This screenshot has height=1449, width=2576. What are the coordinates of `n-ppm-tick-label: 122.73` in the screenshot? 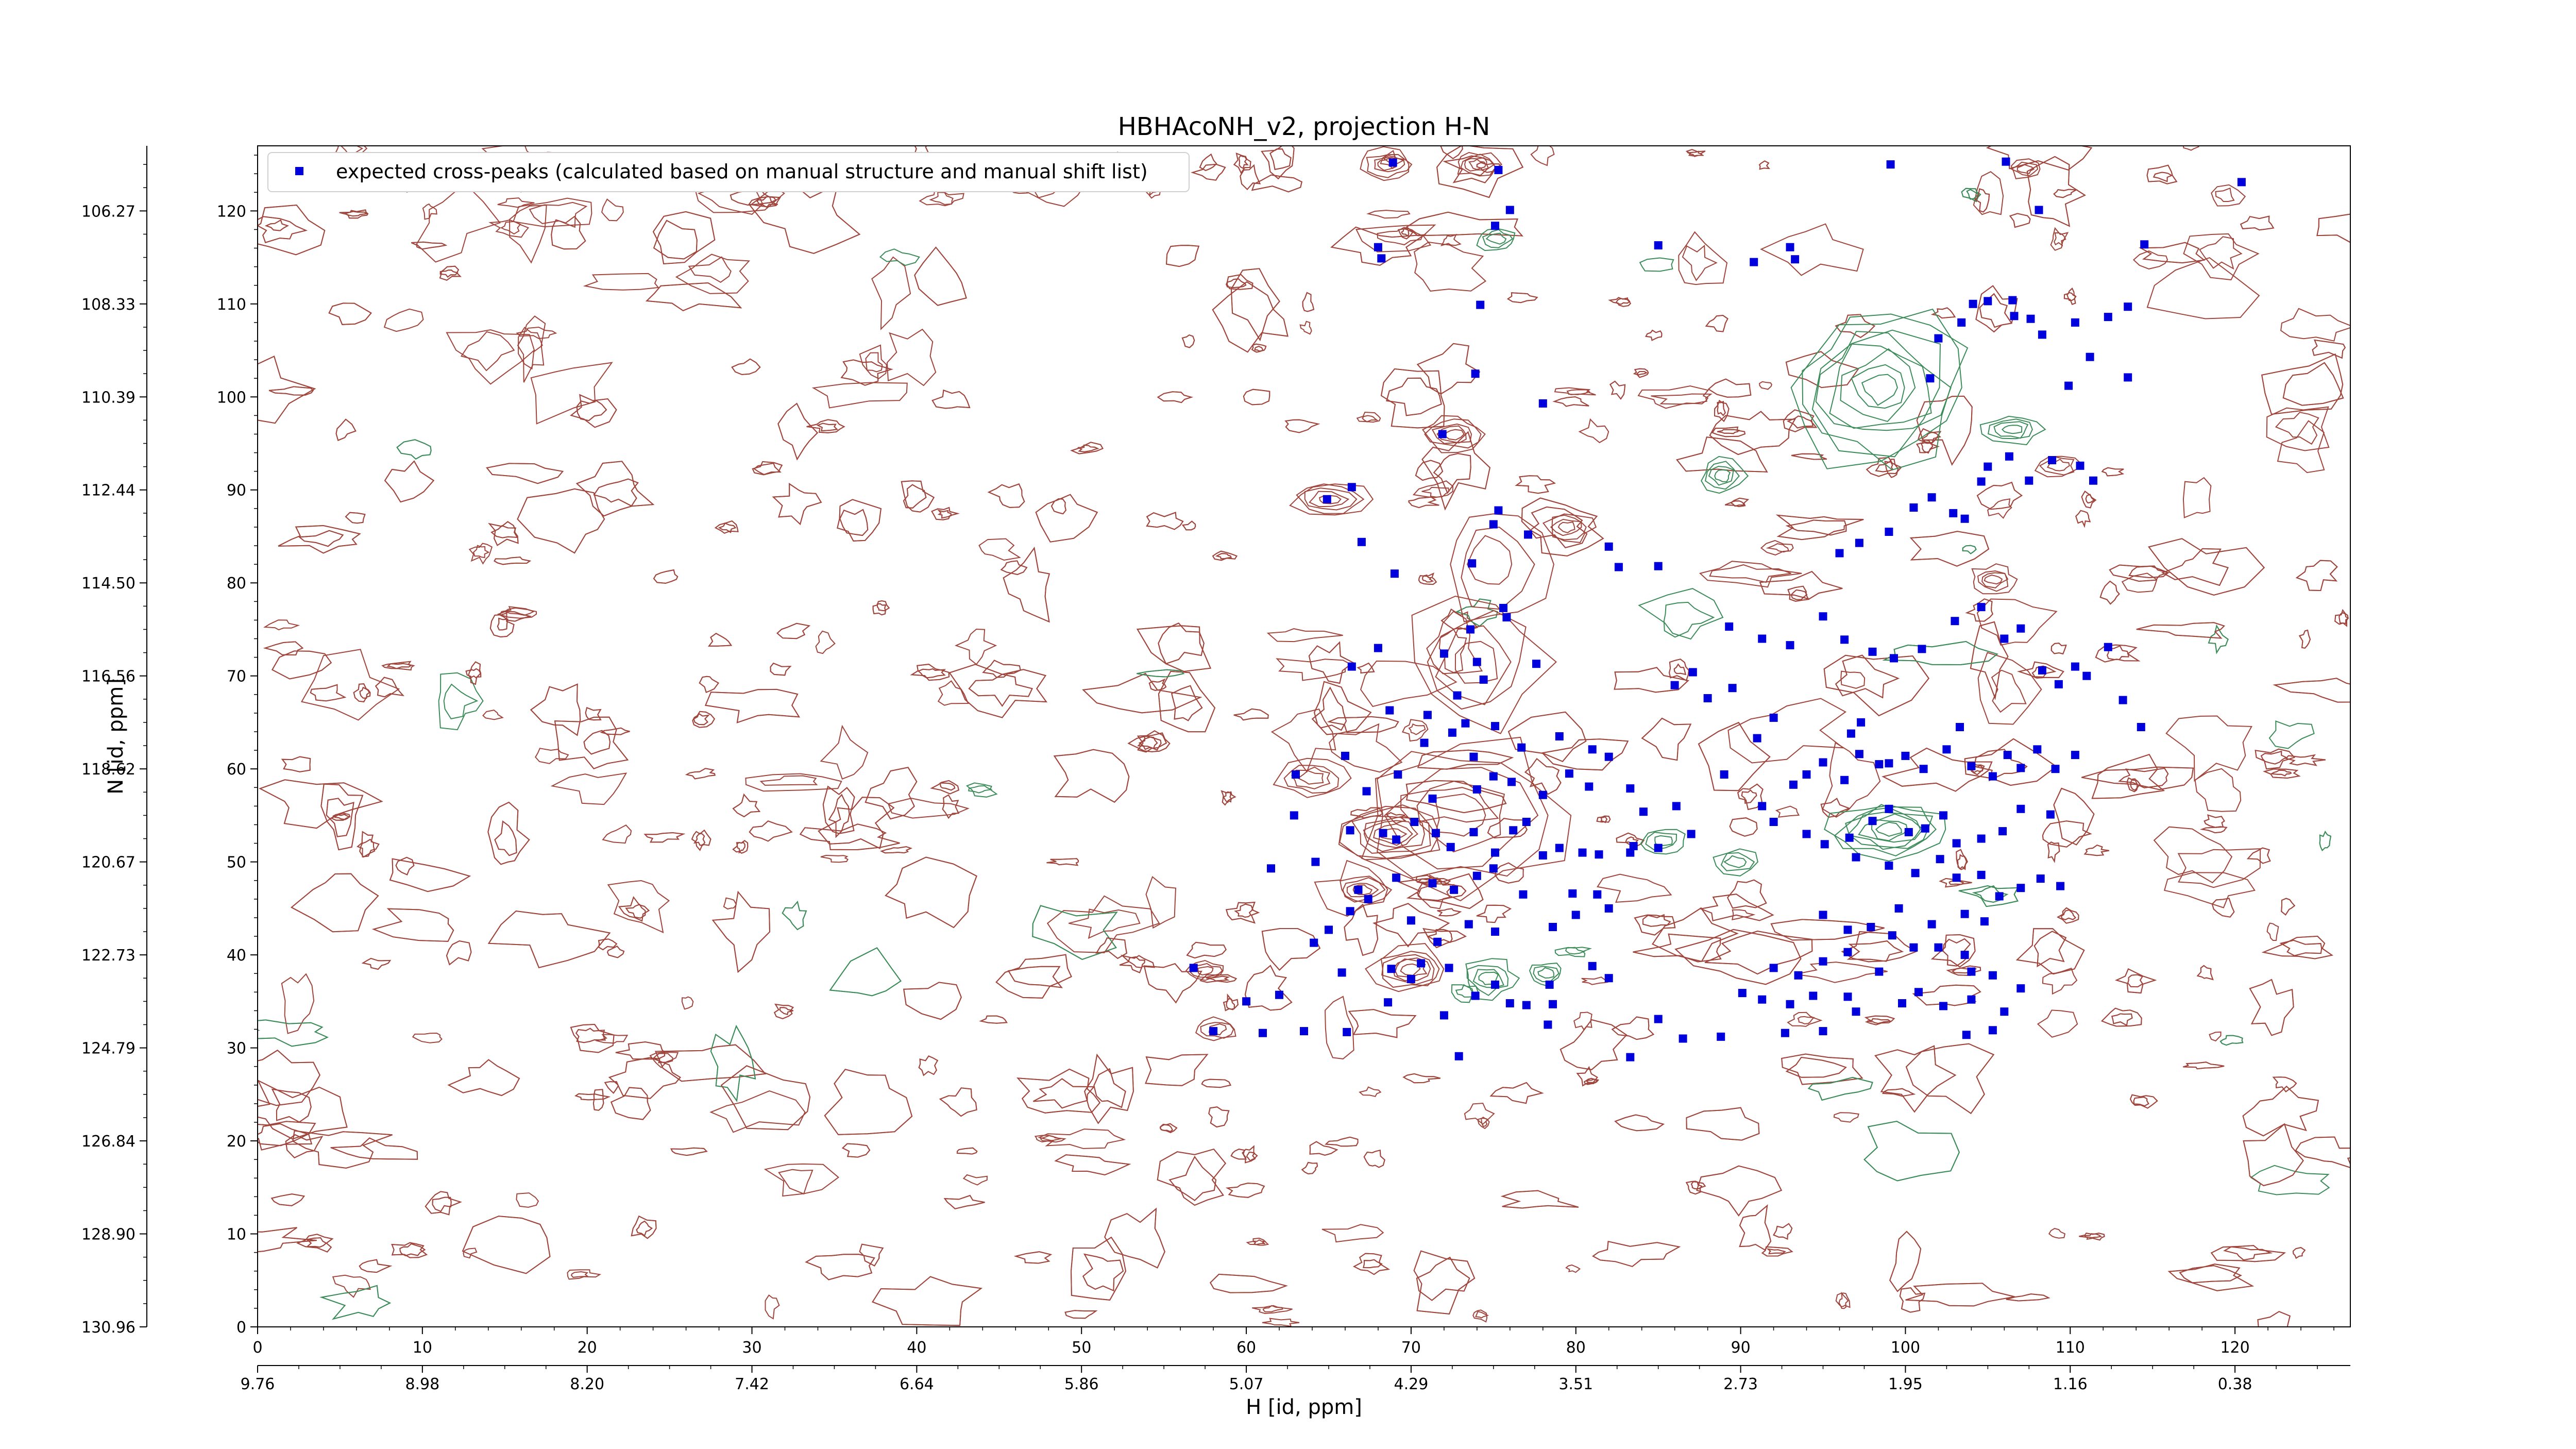 It's located at (108, 956).